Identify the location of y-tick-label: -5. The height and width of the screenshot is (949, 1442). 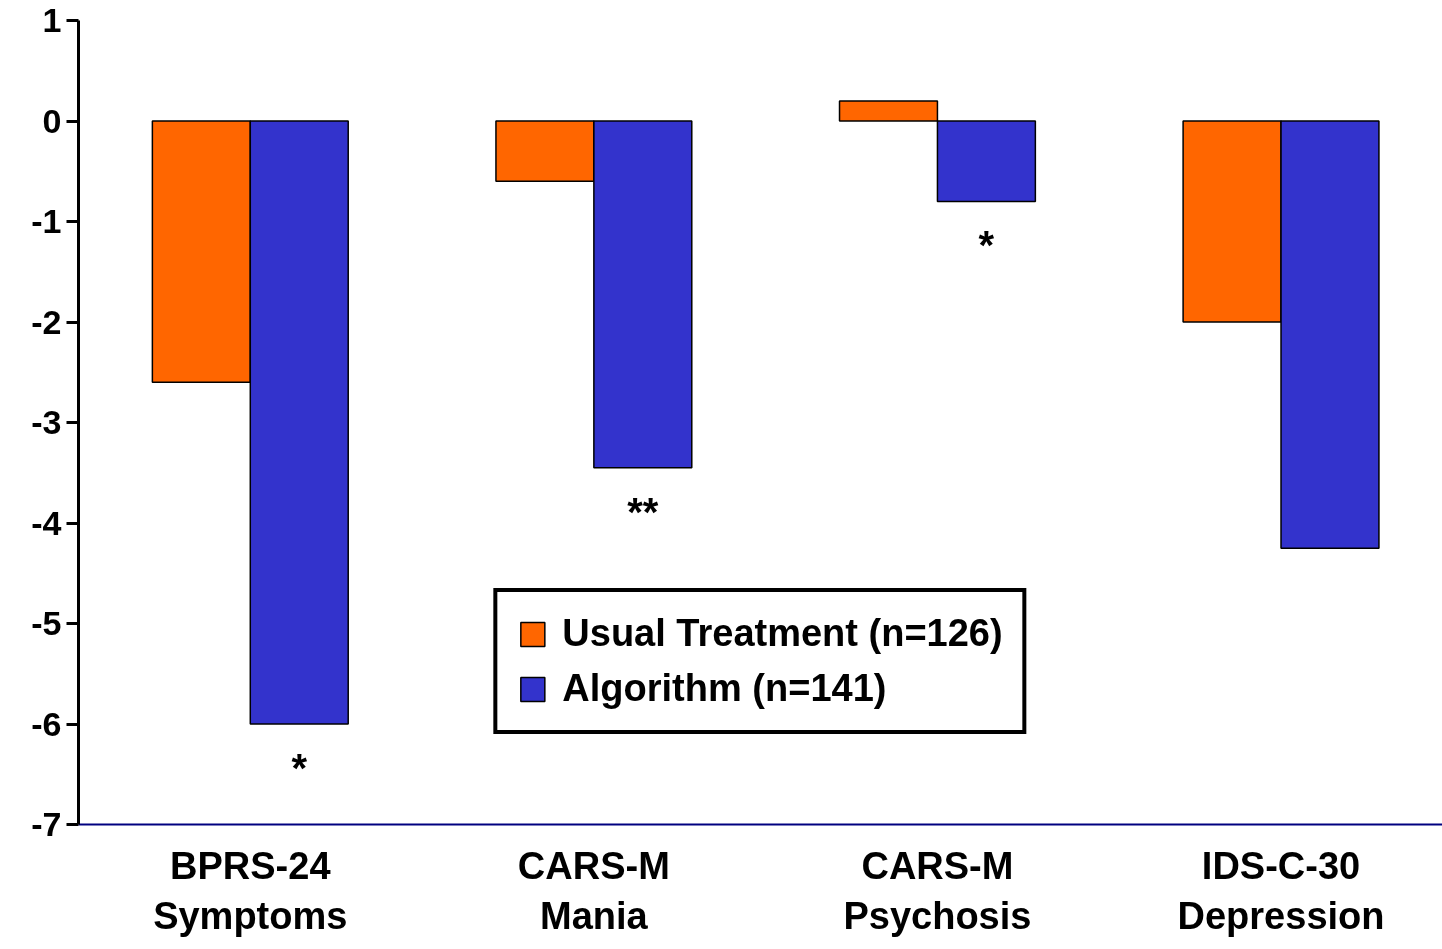
(46, 623).